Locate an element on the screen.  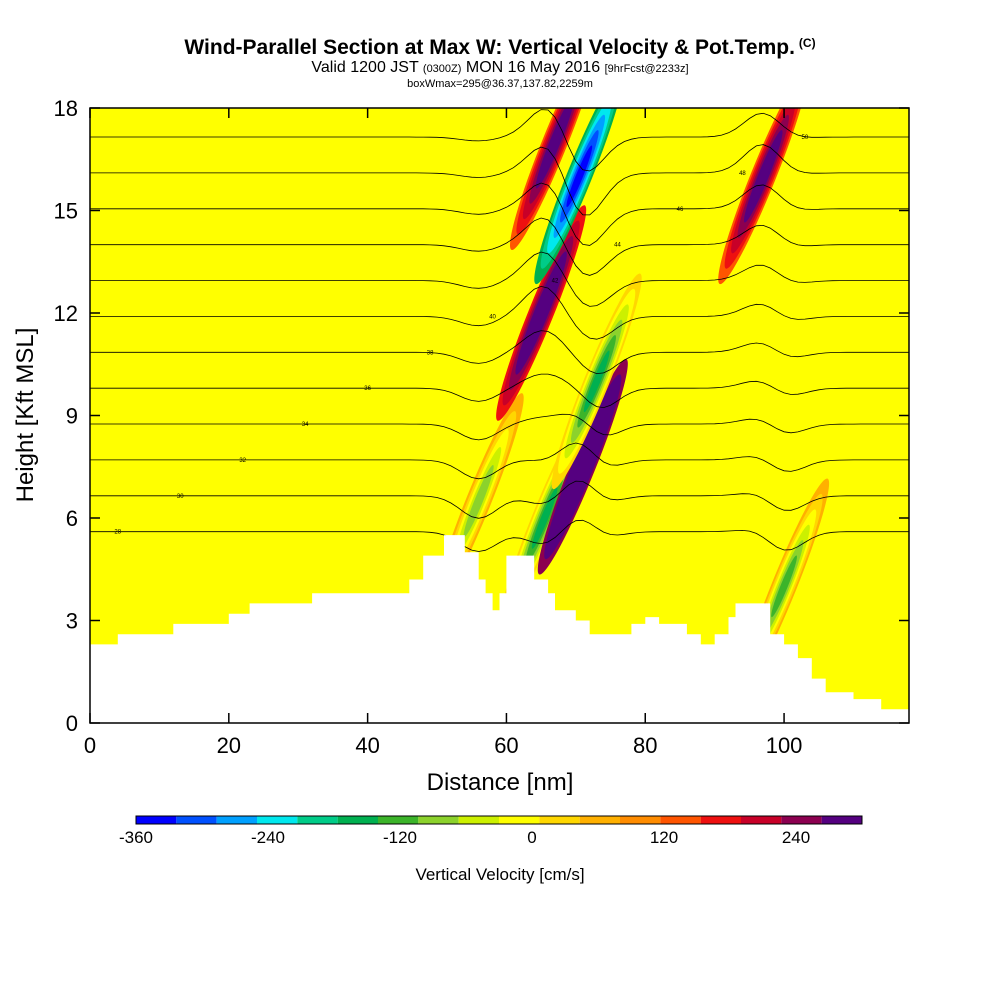
contour-label: 34 is located at coordinates (305, 425).